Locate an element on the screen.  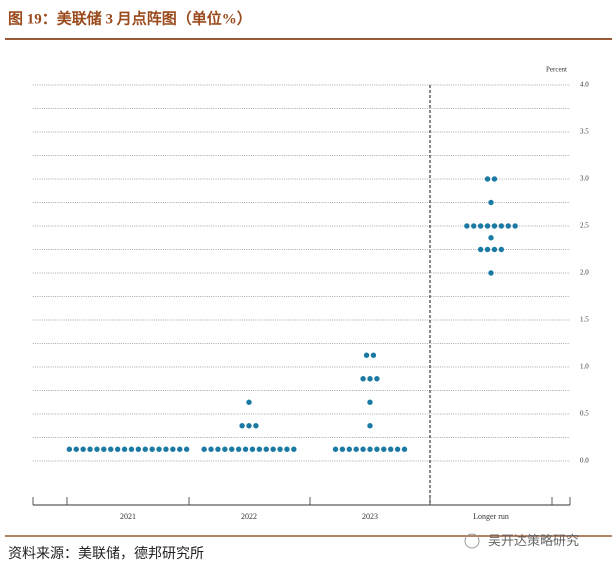
source: 资料来源：美联储，德邦研究所 is located at coordinates (106, 554).